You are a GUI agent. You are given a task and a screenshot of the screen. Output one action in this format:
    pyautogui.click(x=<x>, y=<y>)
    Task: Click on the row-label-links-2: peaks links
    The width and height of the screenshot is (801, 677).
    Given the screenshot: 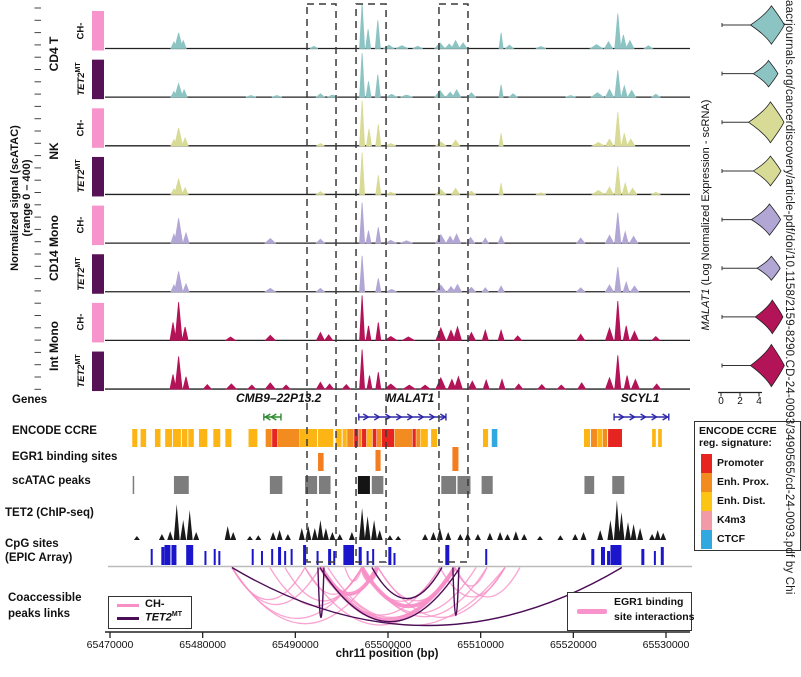 What is the action you would take?
    pyautogui.click(x=39, y=614)
    